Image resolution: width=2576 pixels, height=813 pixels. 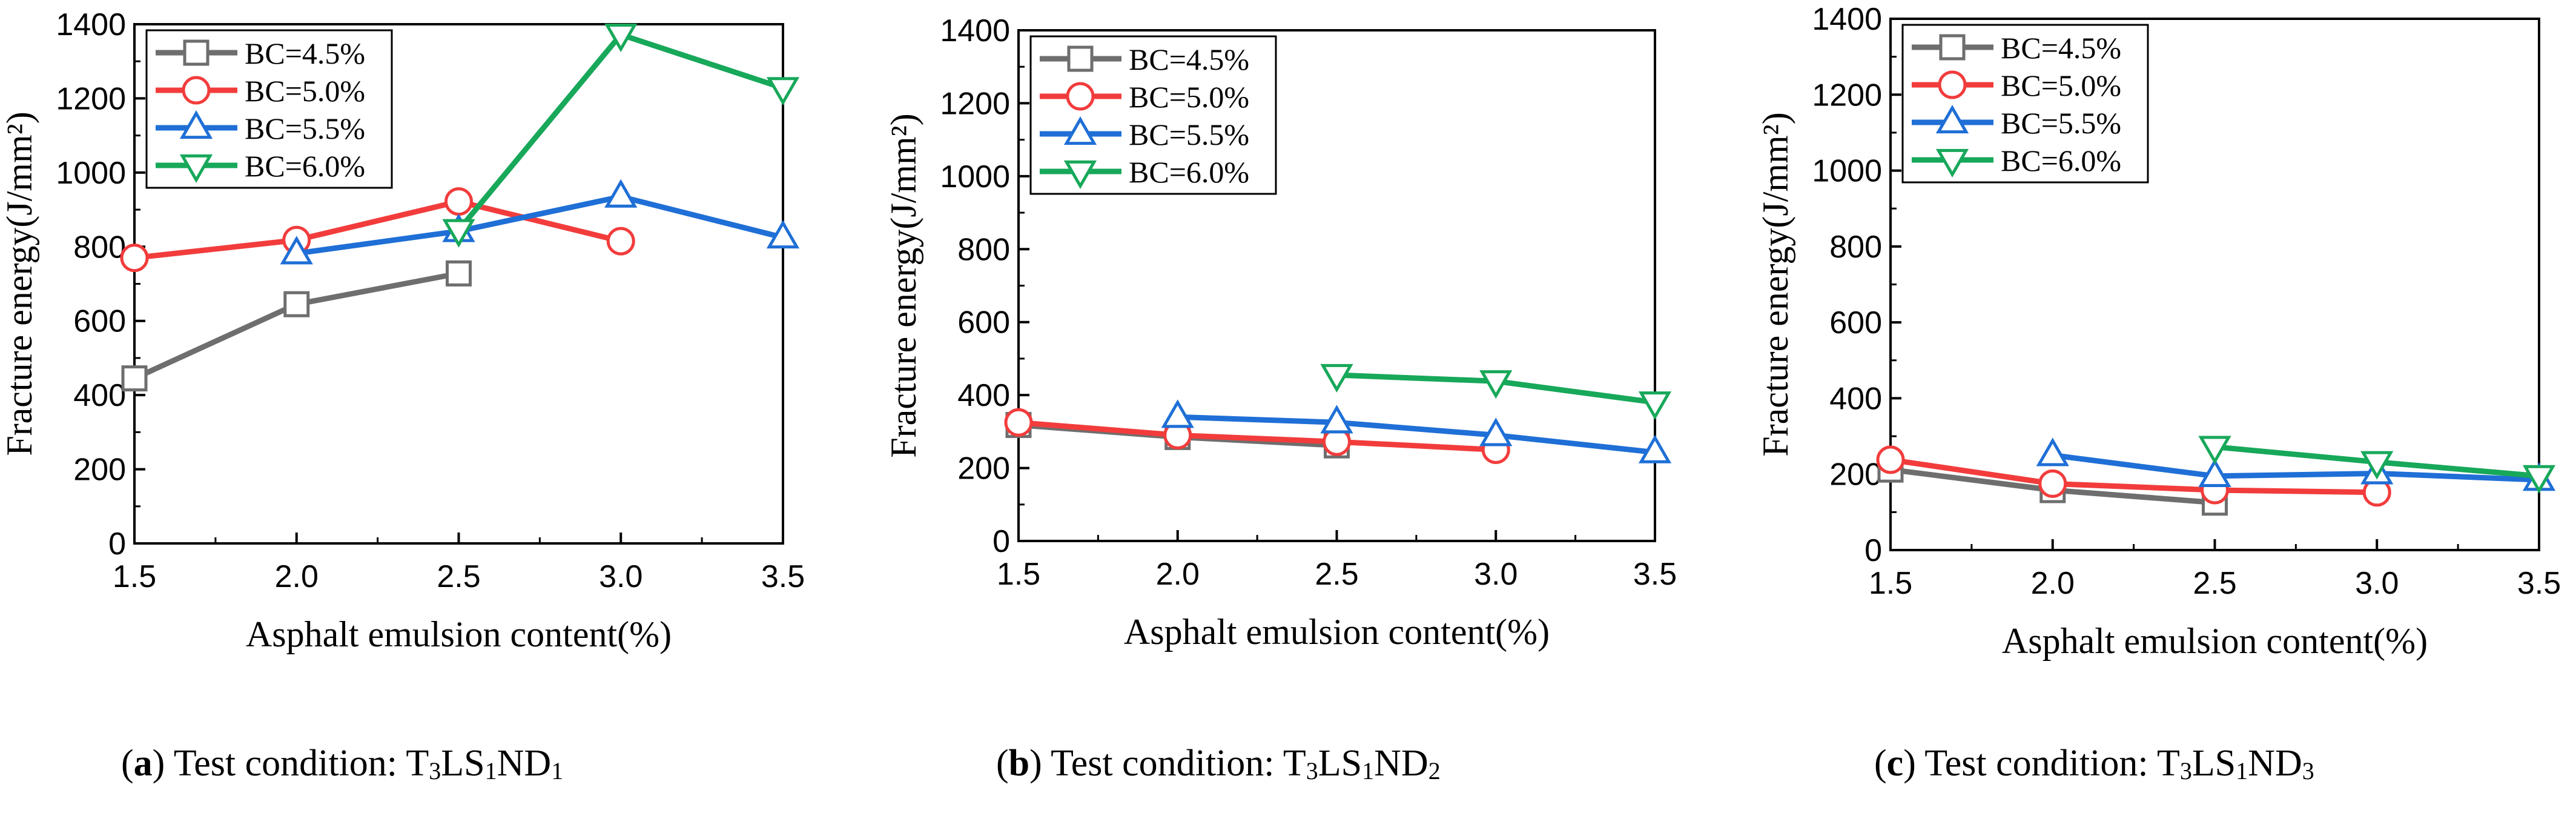 What do you see at coordinates (342, 764) in the screenshot?
I see `caption-a: (a) Test condition: T3LS1ND1` at bounding box center [342, 764].